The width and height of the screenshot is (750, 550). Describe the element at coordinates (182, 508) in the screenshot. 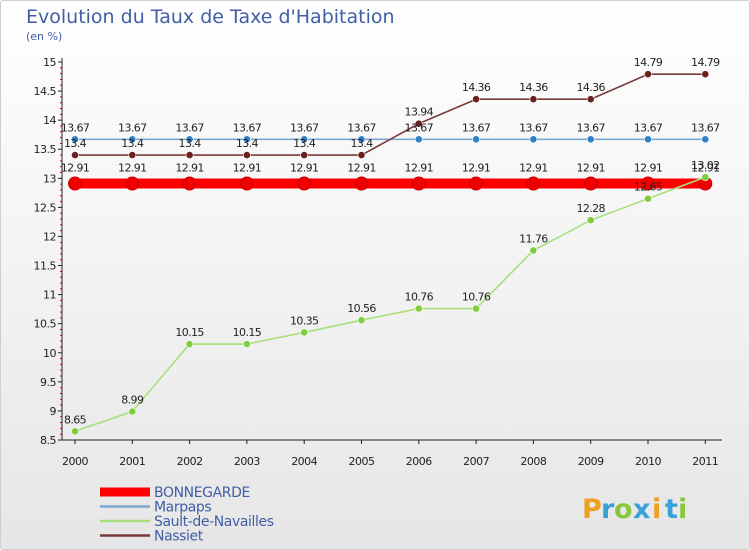

I see `legend-label: Marpaps` at that location.